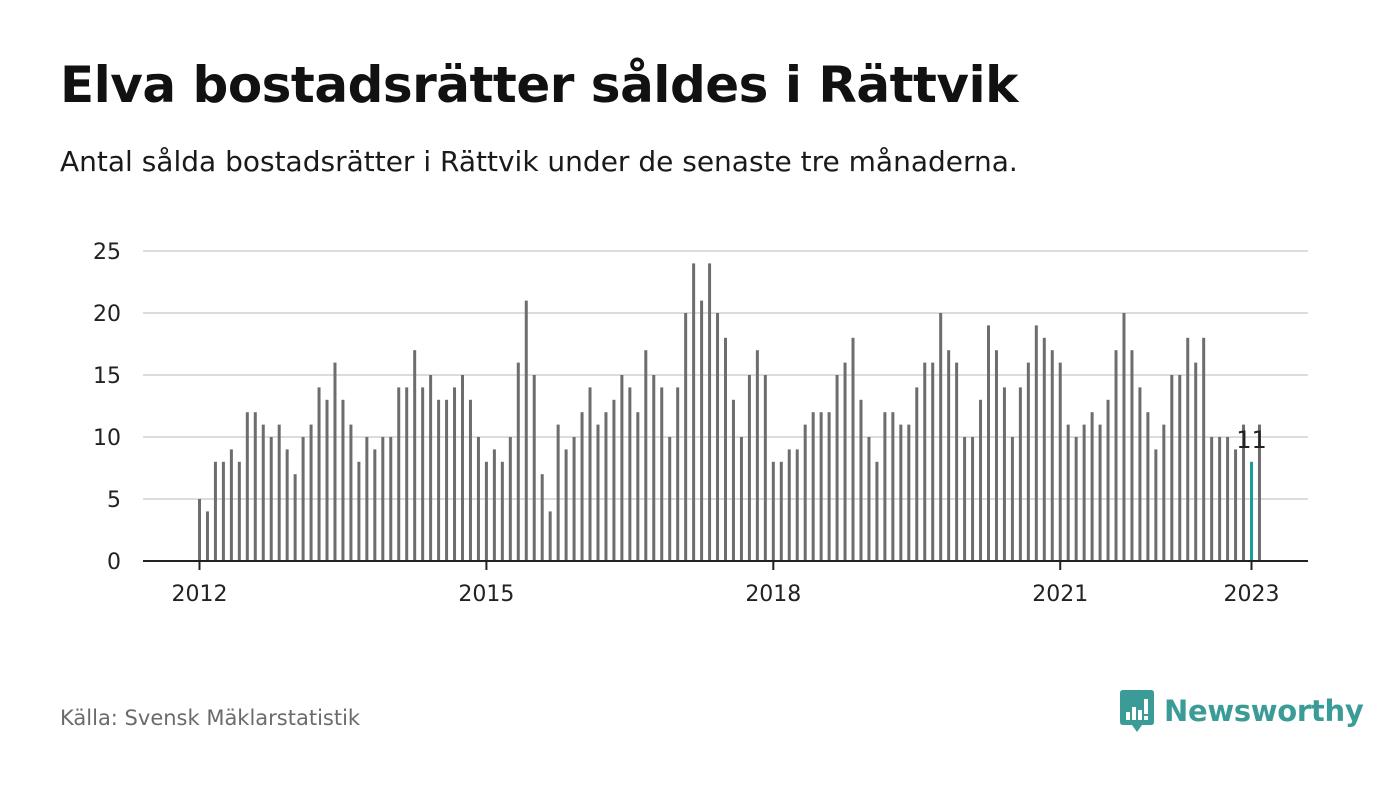 This screenshot has width=1400, height=794. What do you see at coordinates (107, 314) in the screenshot?
I see `y-tick-label: 20` at bounding box center [107, 314].